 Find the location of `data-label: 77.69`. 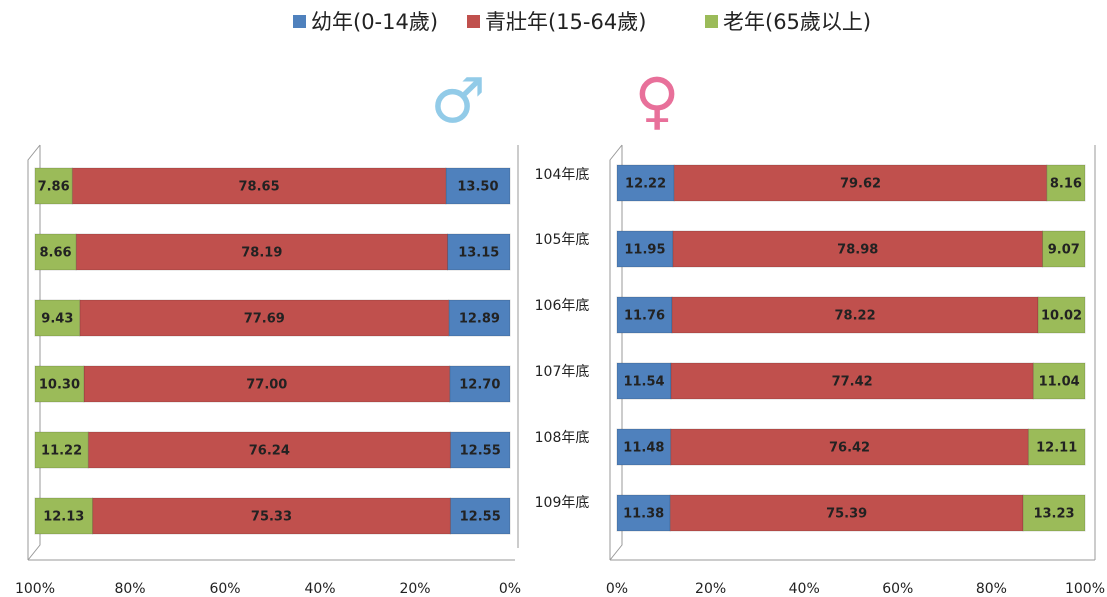

data-label: 77.69 is located at coordinates (264, 319).